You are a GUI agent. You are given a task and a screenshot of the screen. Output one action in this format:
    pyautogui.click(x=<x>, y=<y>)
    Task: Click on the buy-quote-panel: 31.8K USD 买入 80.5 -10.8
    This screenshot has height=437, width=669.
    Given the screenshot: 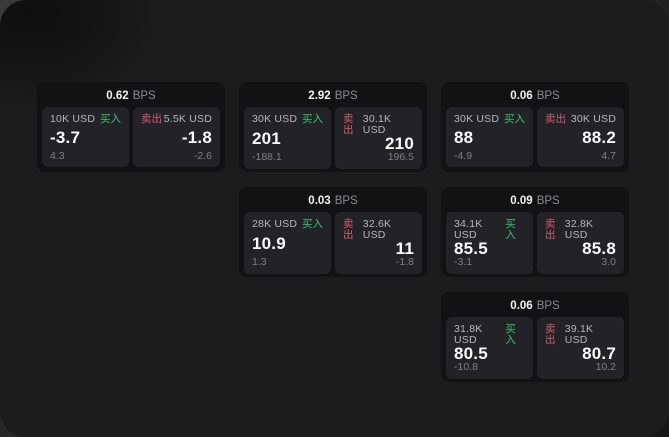 What is the action you would take?
    pyautogui.click(x=489, y=348)
    